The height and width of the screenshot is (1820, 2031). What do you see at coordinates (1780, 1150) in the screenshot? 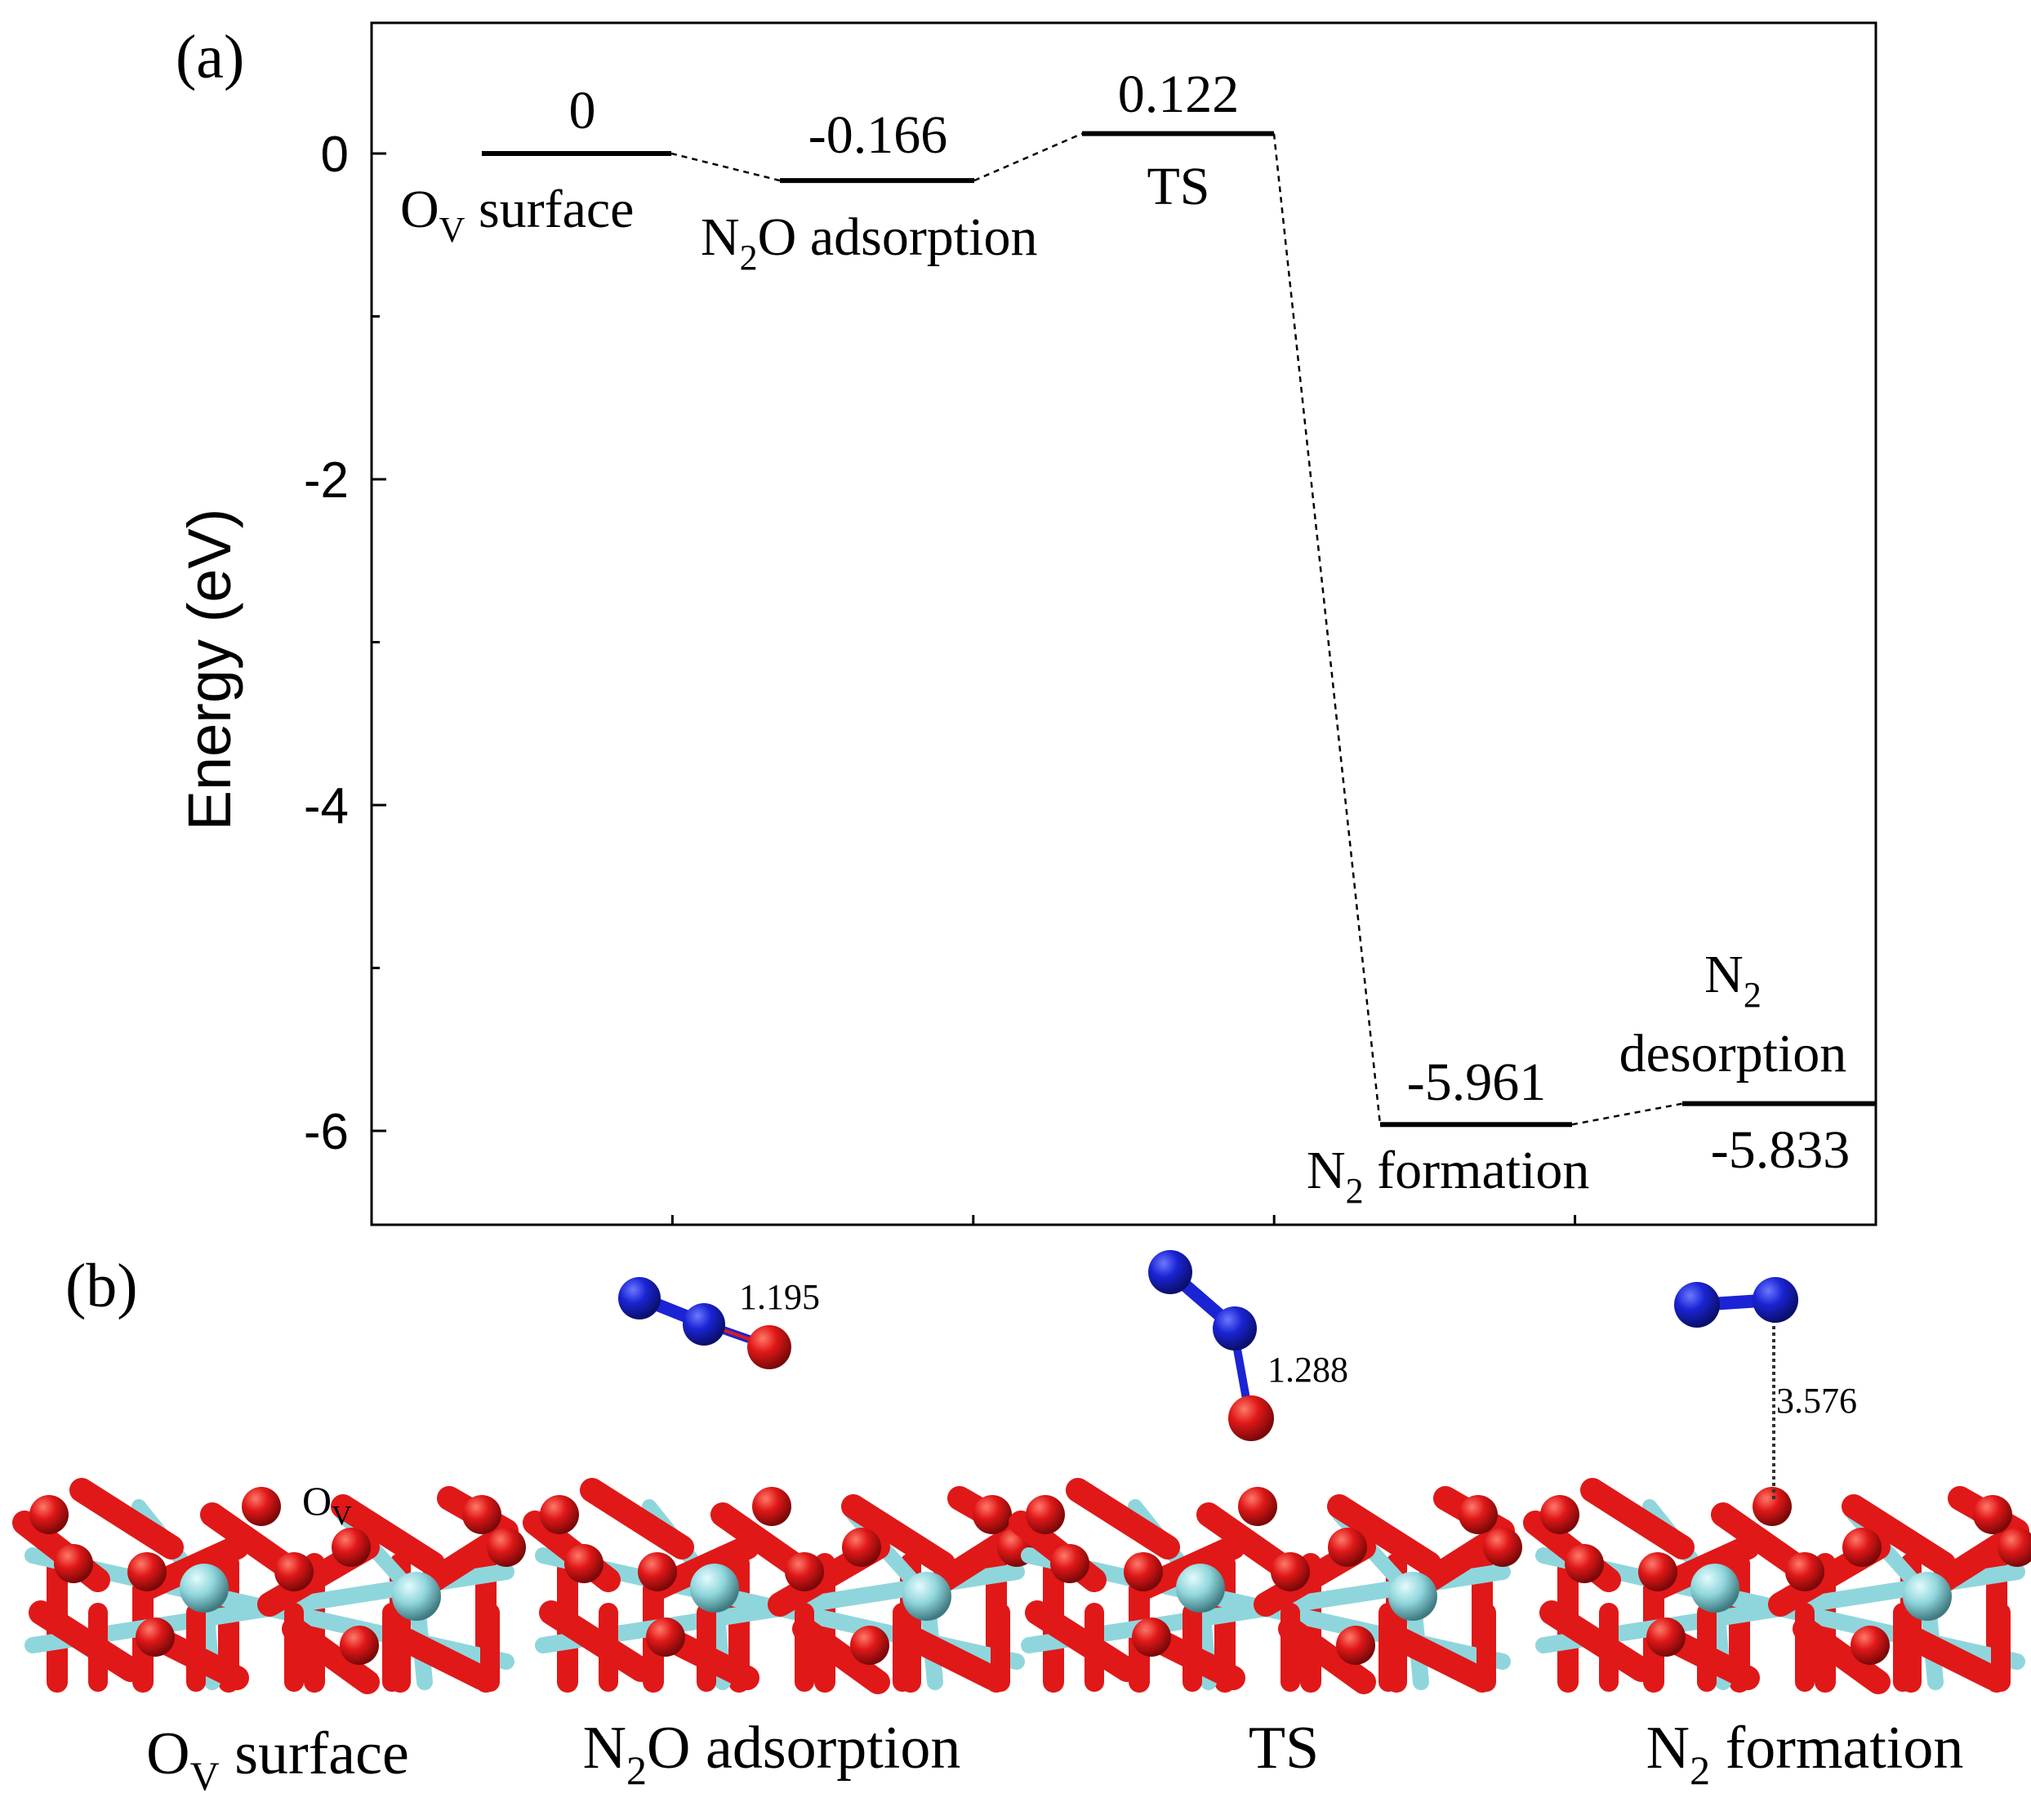
I see `value-label-n2d: -5.833` at bounding box center [1780, 1150].